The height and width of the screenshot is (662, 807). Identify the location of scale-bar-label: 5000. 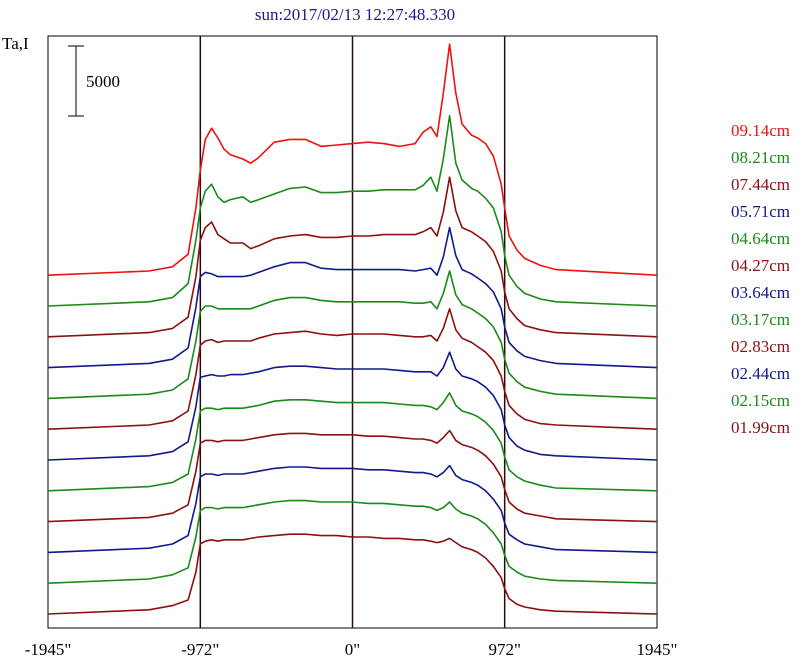
(103, 81).